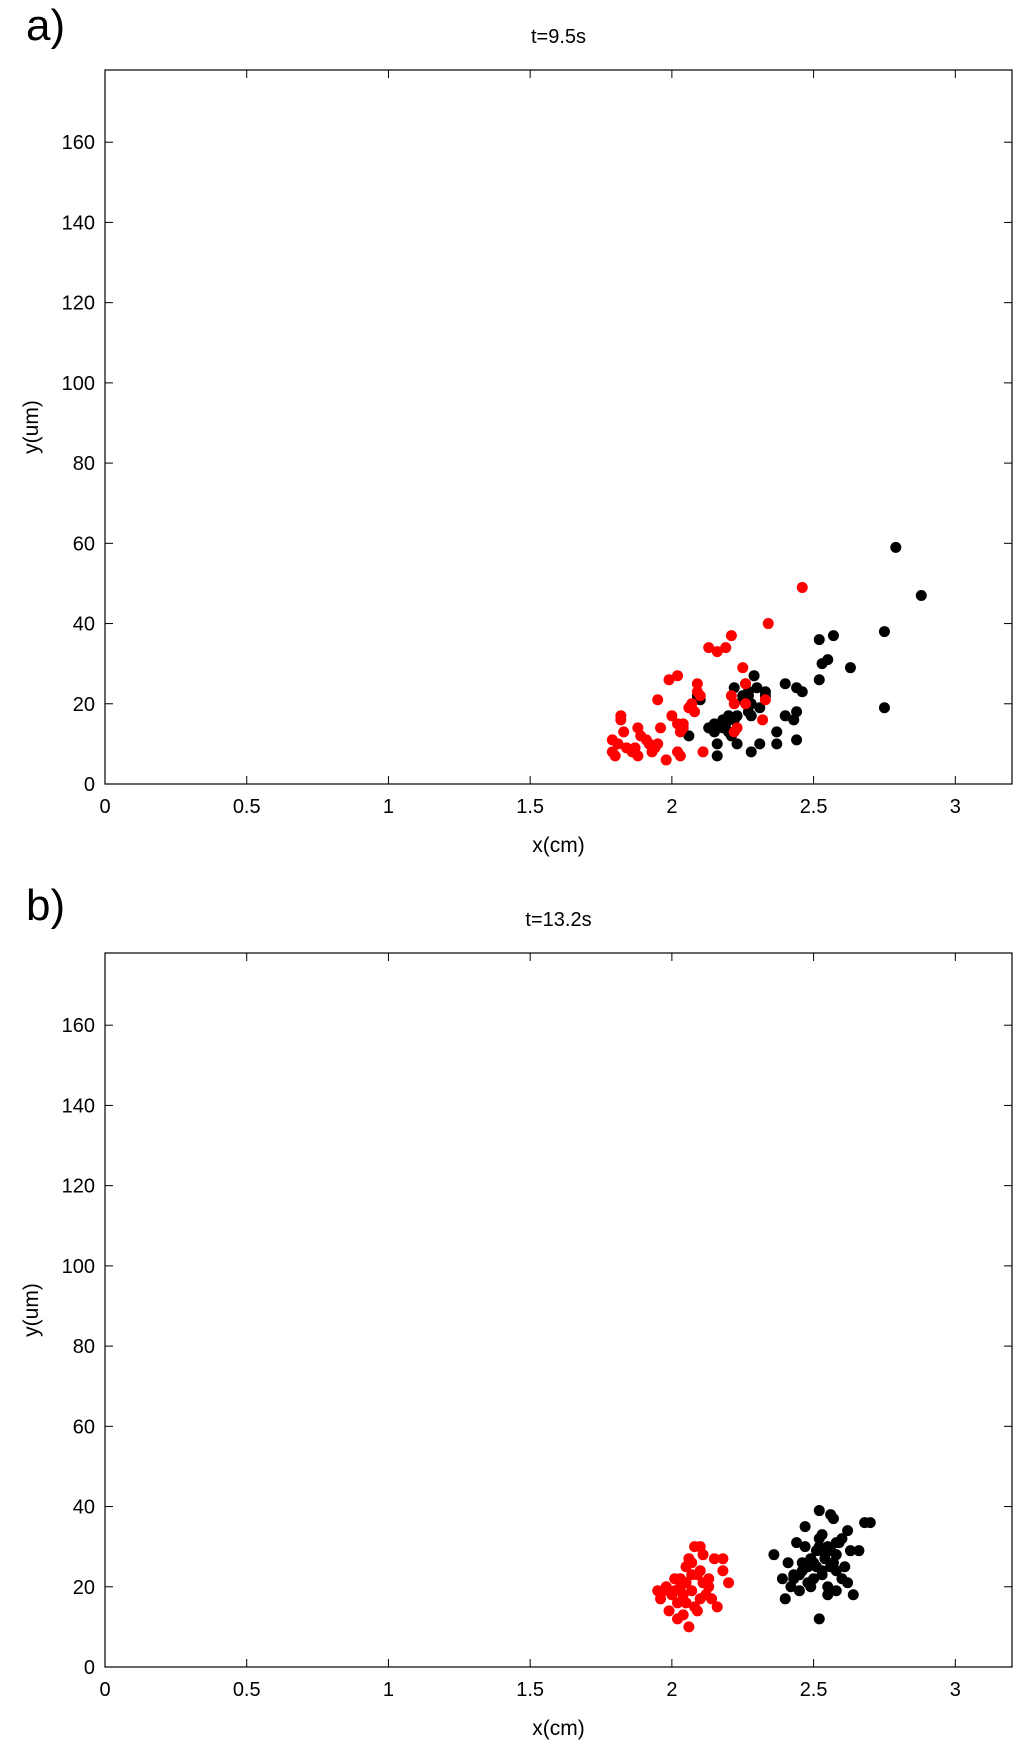 Image resolution: width=1024 pixels, height=1753 pixels. Describe the element at coordinates (78, 384) in the screenshot. I see `y-tick-label: 100` at that location.